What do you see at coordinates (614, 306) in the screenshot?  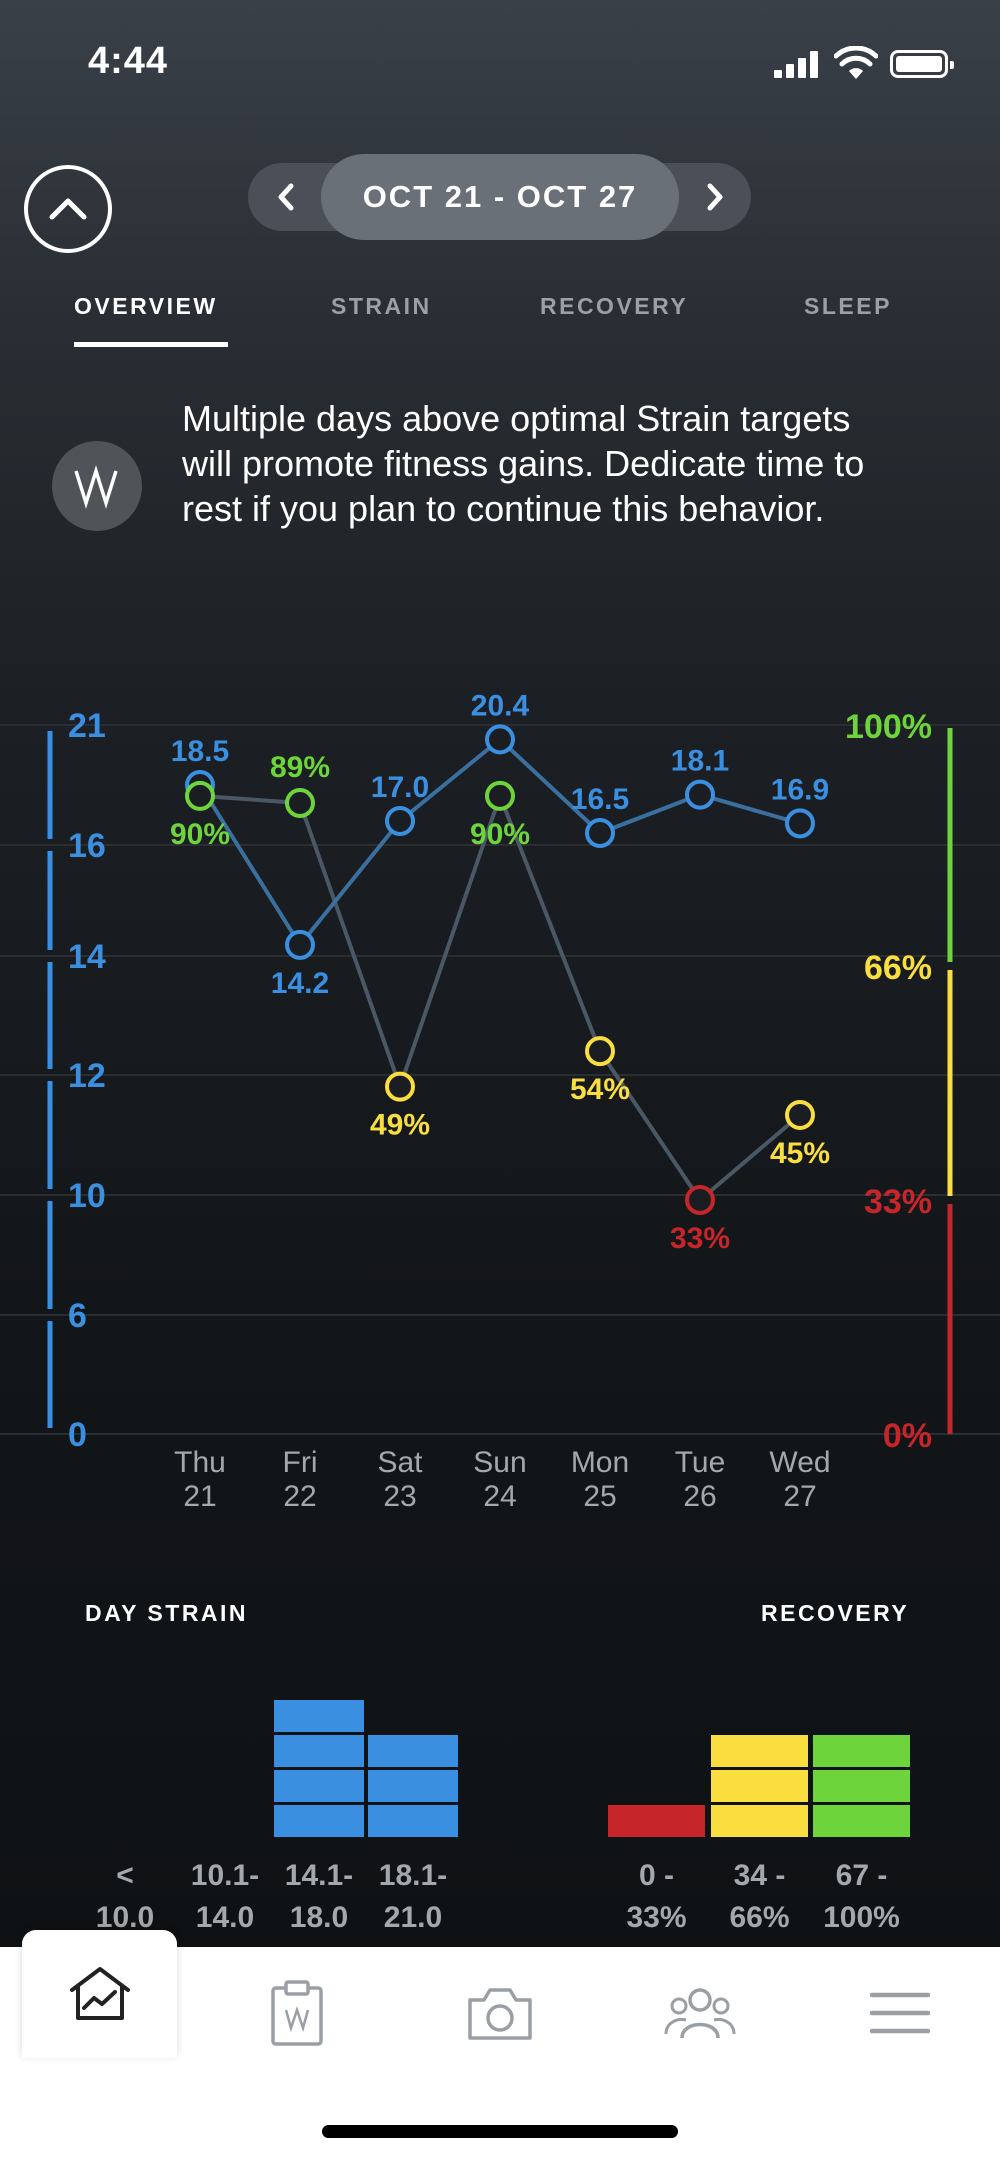 I see `tab-recovery: RECOVERY` at bounding box center [614, 306].